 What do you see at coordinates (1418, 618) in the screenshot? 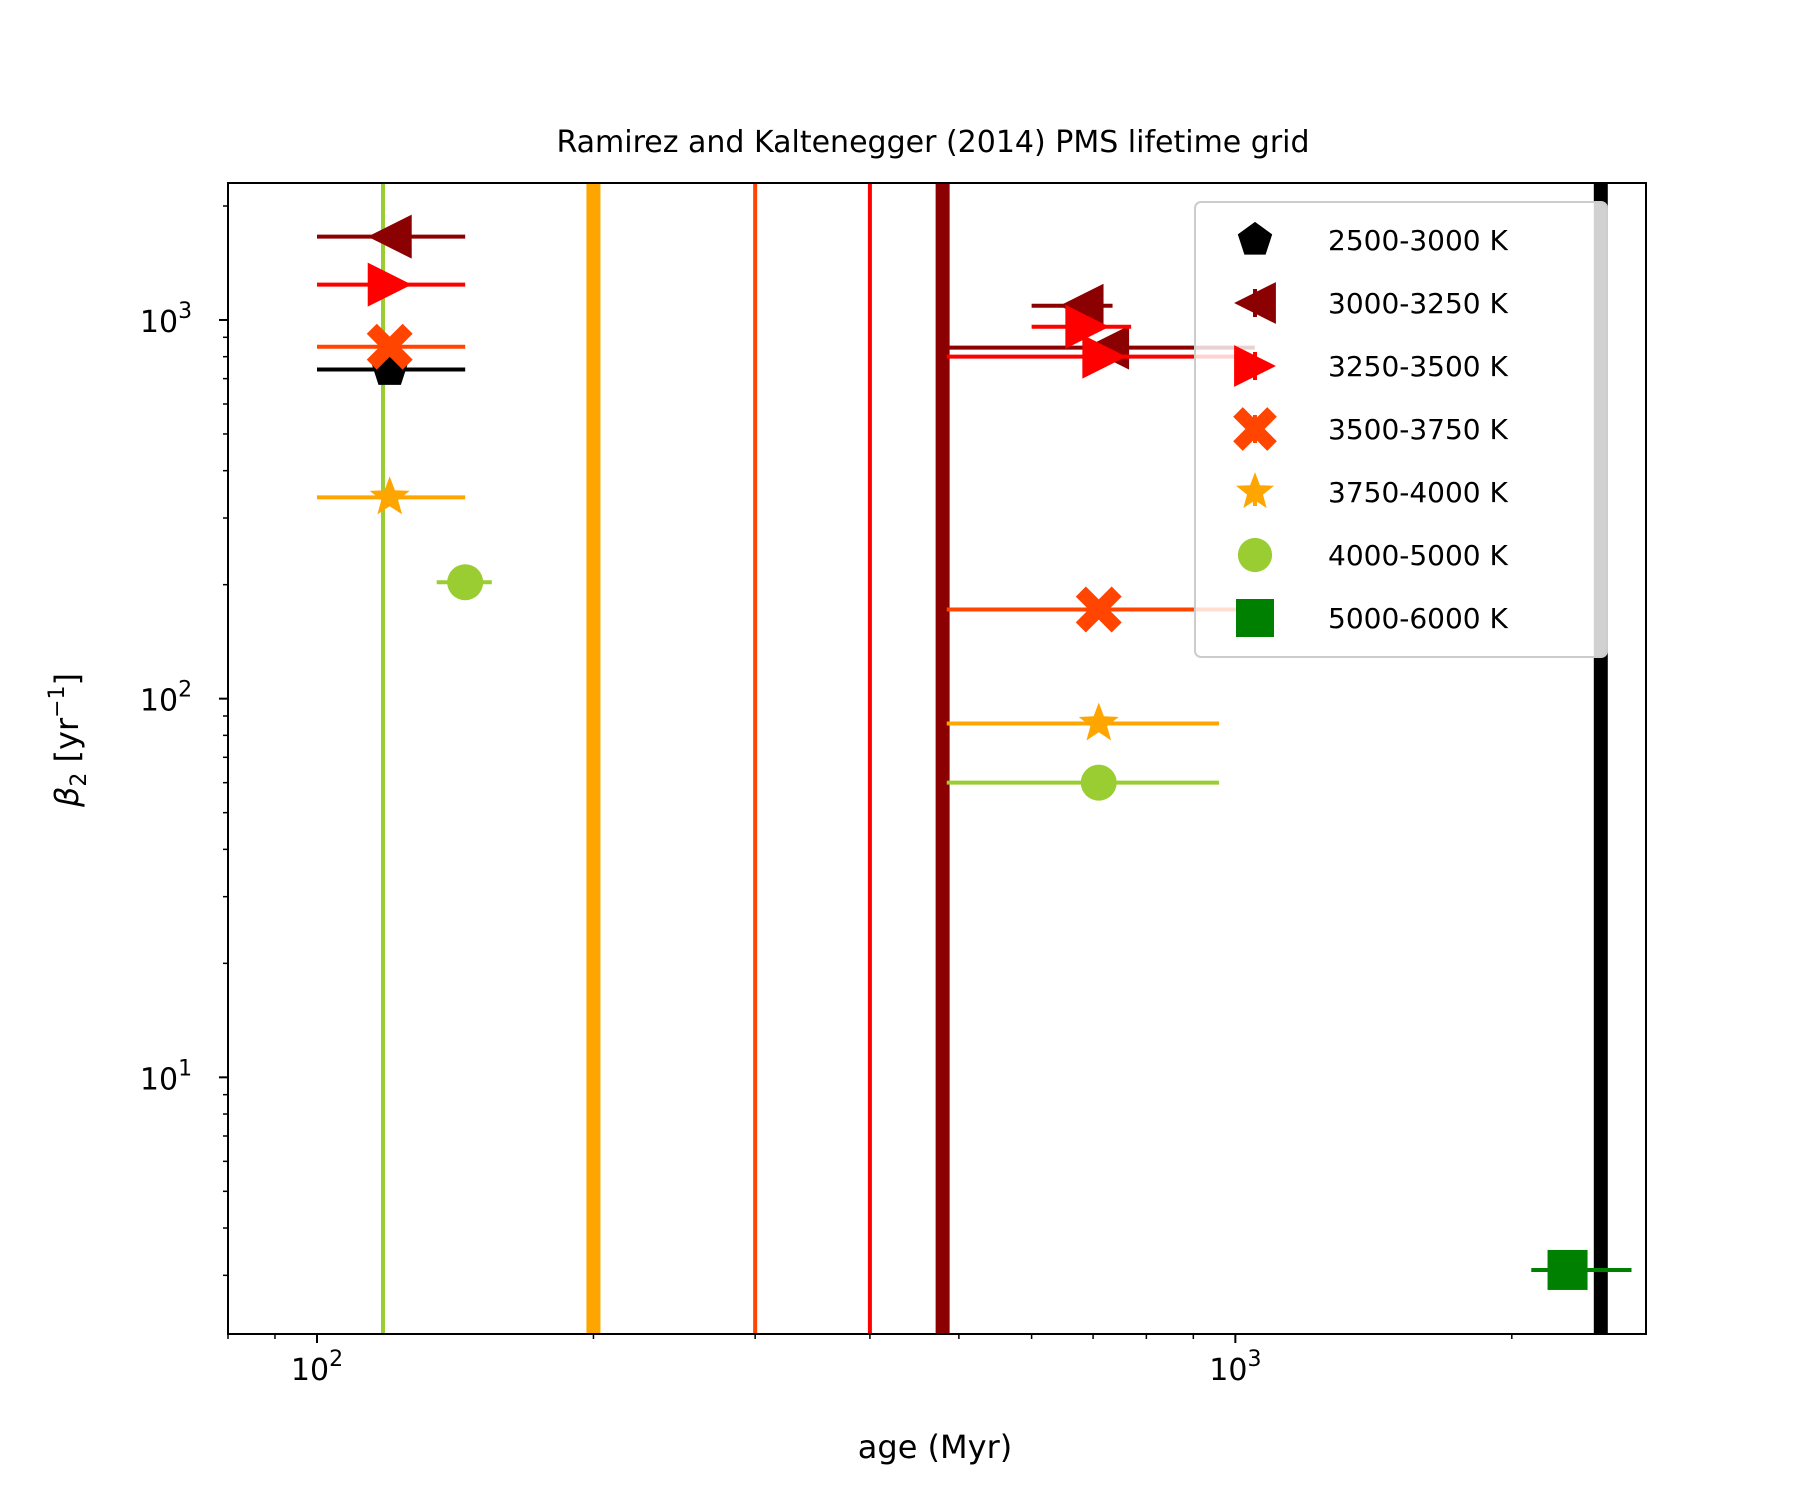
I see `legend-label: 5000-6000 K` at bounding box center [1418, 618].